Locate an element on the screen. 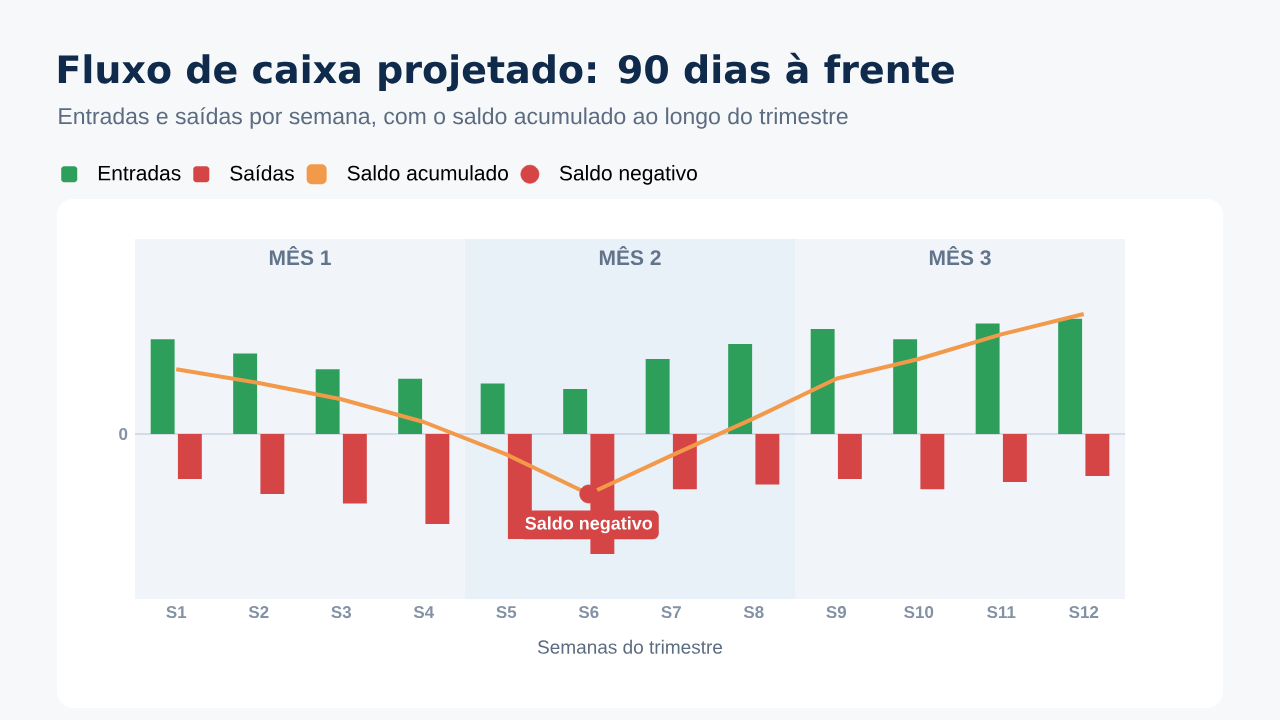  x-tick-label: S1 is located at coordinates (176, 612).